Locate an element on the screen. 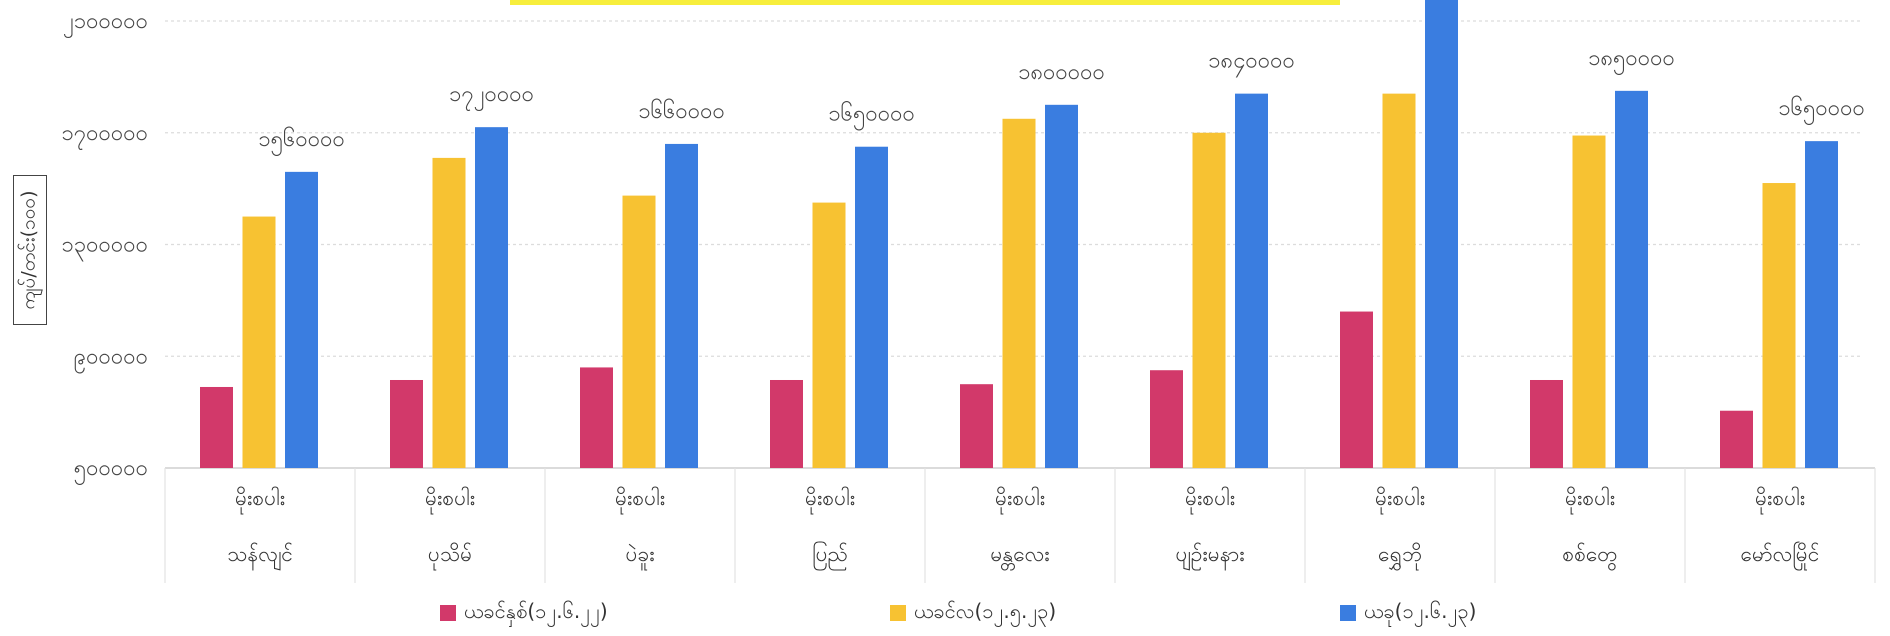 The image size is (1890, 636). y-tick-label: ၅၀၀၀၀၀ is located at coordinates (111, 470).